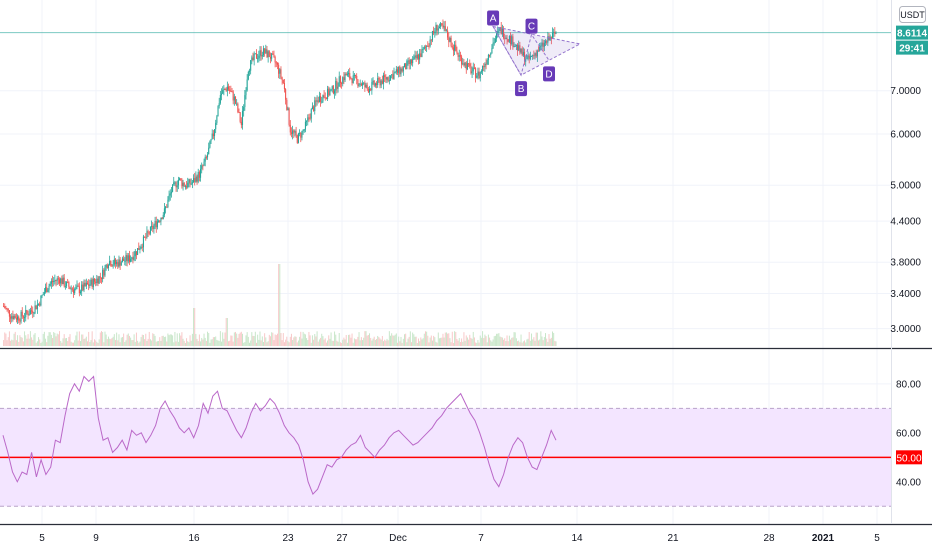  I want to click on pattern-point-b: B, so click(521, 89).